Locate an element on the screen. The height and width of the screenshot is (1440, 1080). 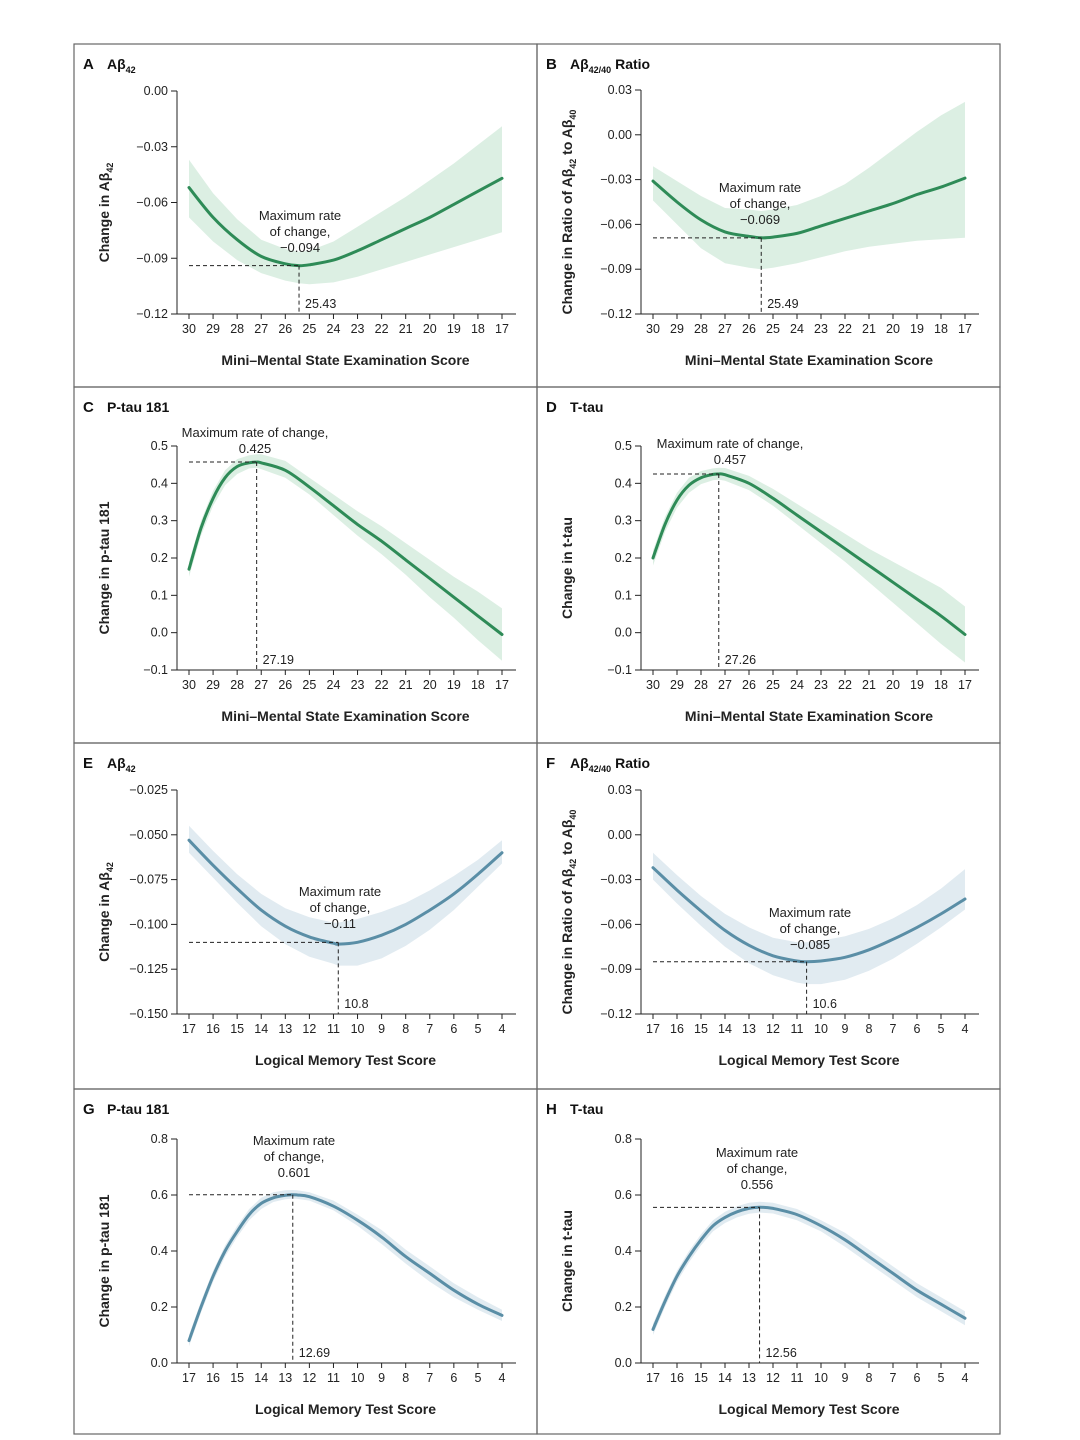
x-tick-label: 26 is located at coordinates (749, 329).